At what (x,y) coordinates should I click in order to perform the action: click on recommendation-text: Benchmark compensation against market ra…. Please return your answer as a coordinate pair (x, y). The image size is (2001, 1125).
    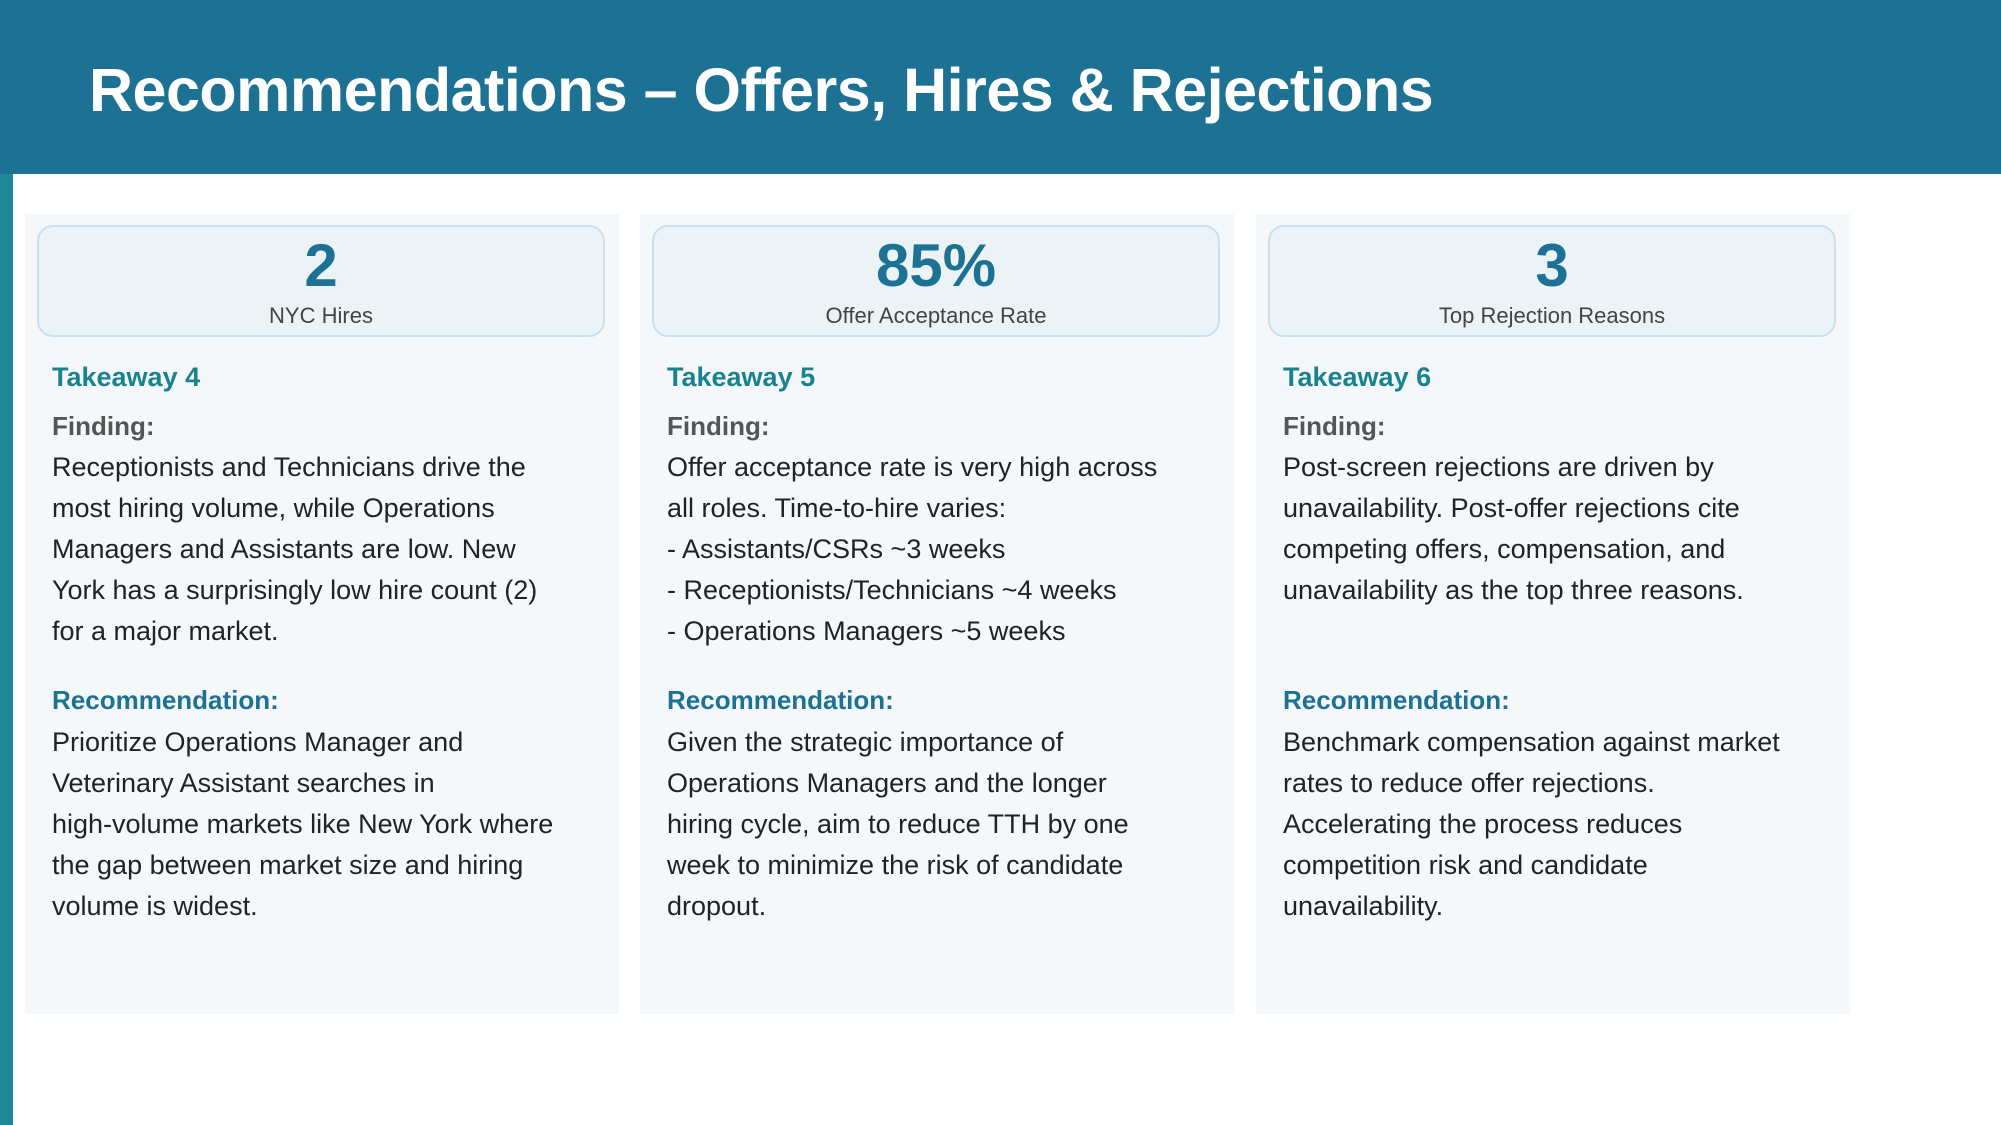
    Looking at the image, I should click on (1531, 824).